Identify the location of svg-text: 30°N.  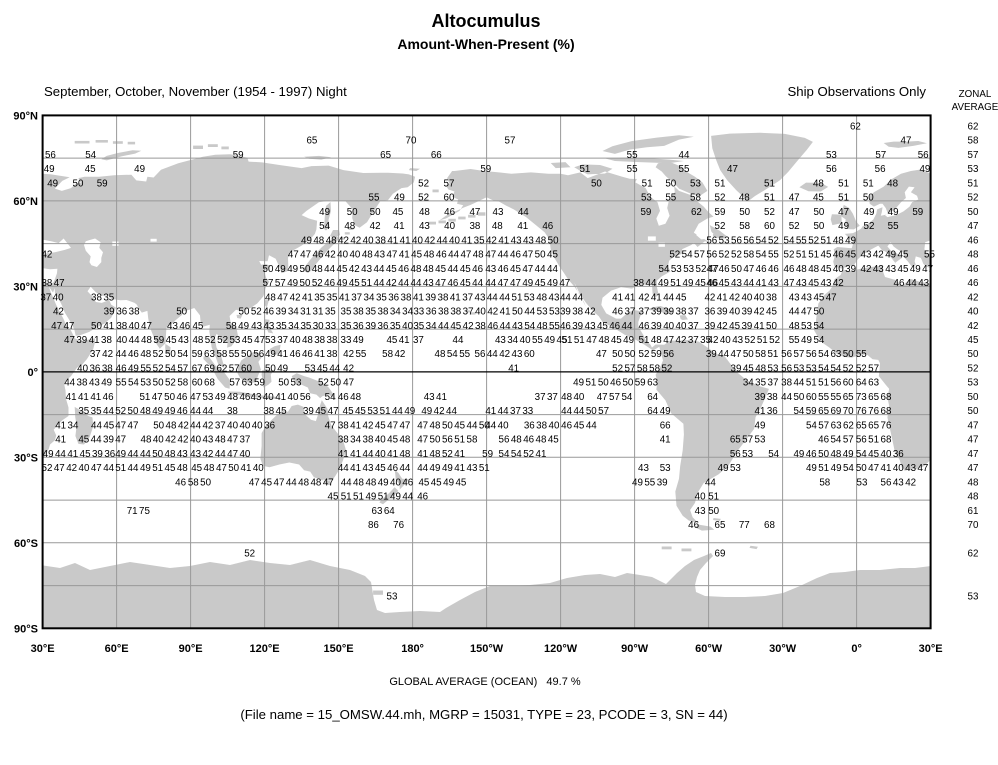
(25, 287).